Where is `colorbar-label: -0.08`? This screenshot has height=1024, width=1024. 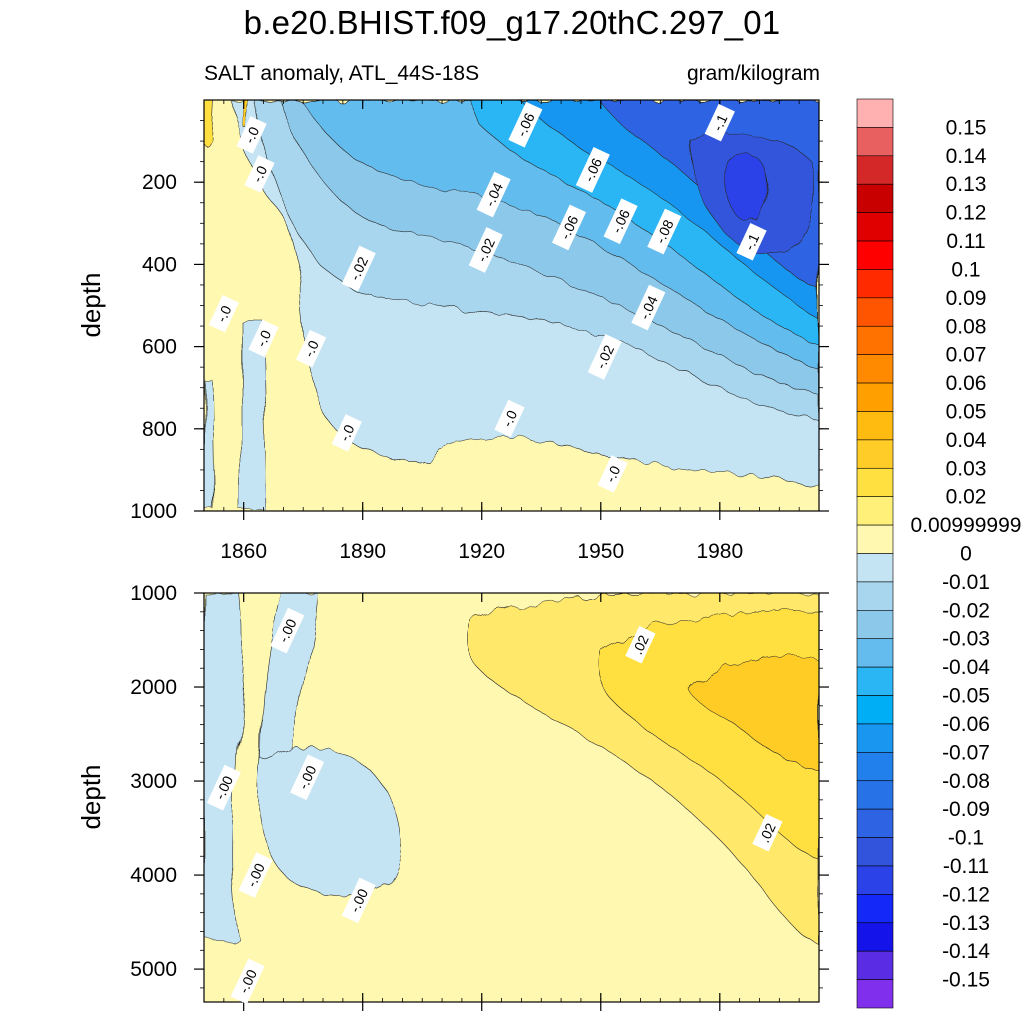 colorbar-label: -0.08 is located at coordinates (966, 781).